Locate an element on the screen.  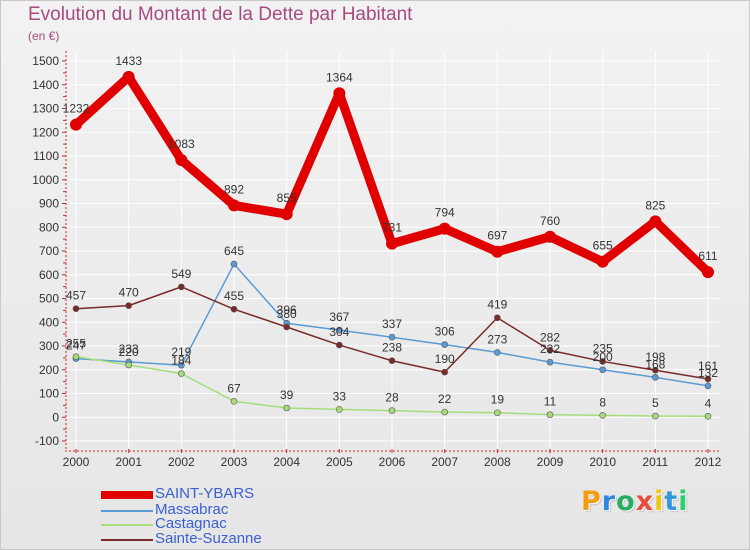
data-label: 11 is located at coordinates (550, 402).